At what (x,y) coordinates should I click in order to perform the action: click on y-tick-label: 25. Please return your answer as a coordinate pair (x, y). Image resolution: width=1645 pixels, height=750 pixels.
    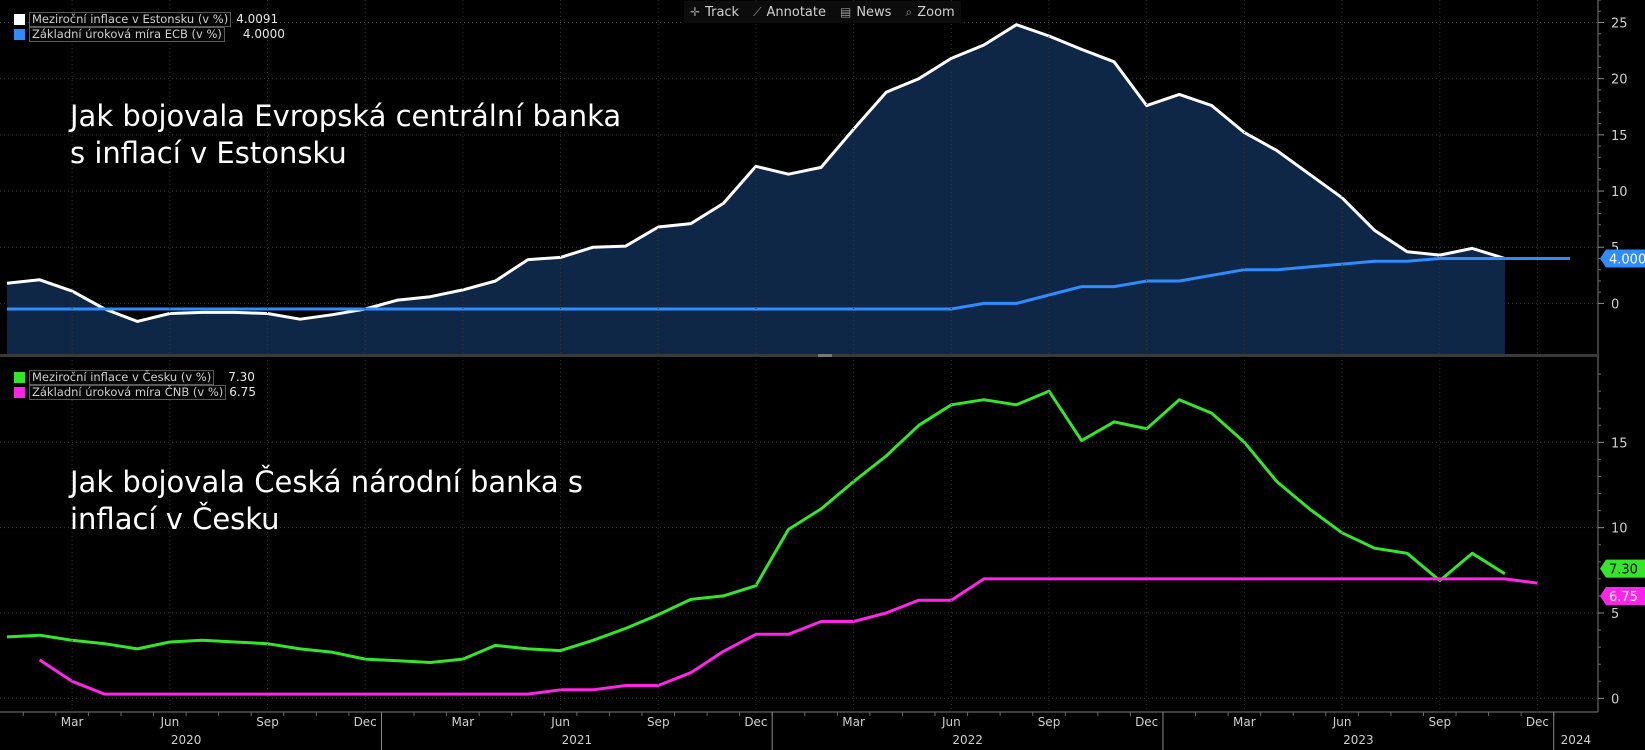
    Looking at the image, I should click on (1619, 23).